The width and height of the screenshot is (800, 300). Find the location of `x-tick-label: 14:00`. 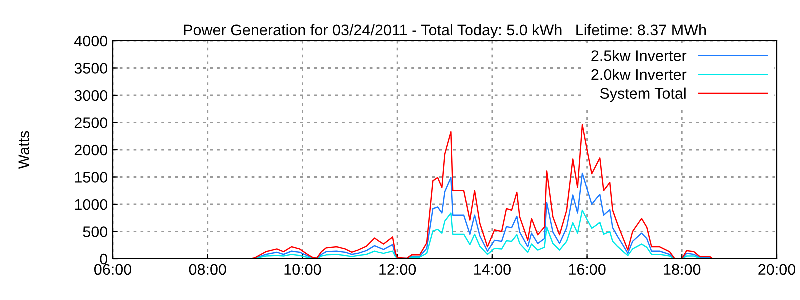

x-tick-label: 14:00 is located at coordinates (492, 270).